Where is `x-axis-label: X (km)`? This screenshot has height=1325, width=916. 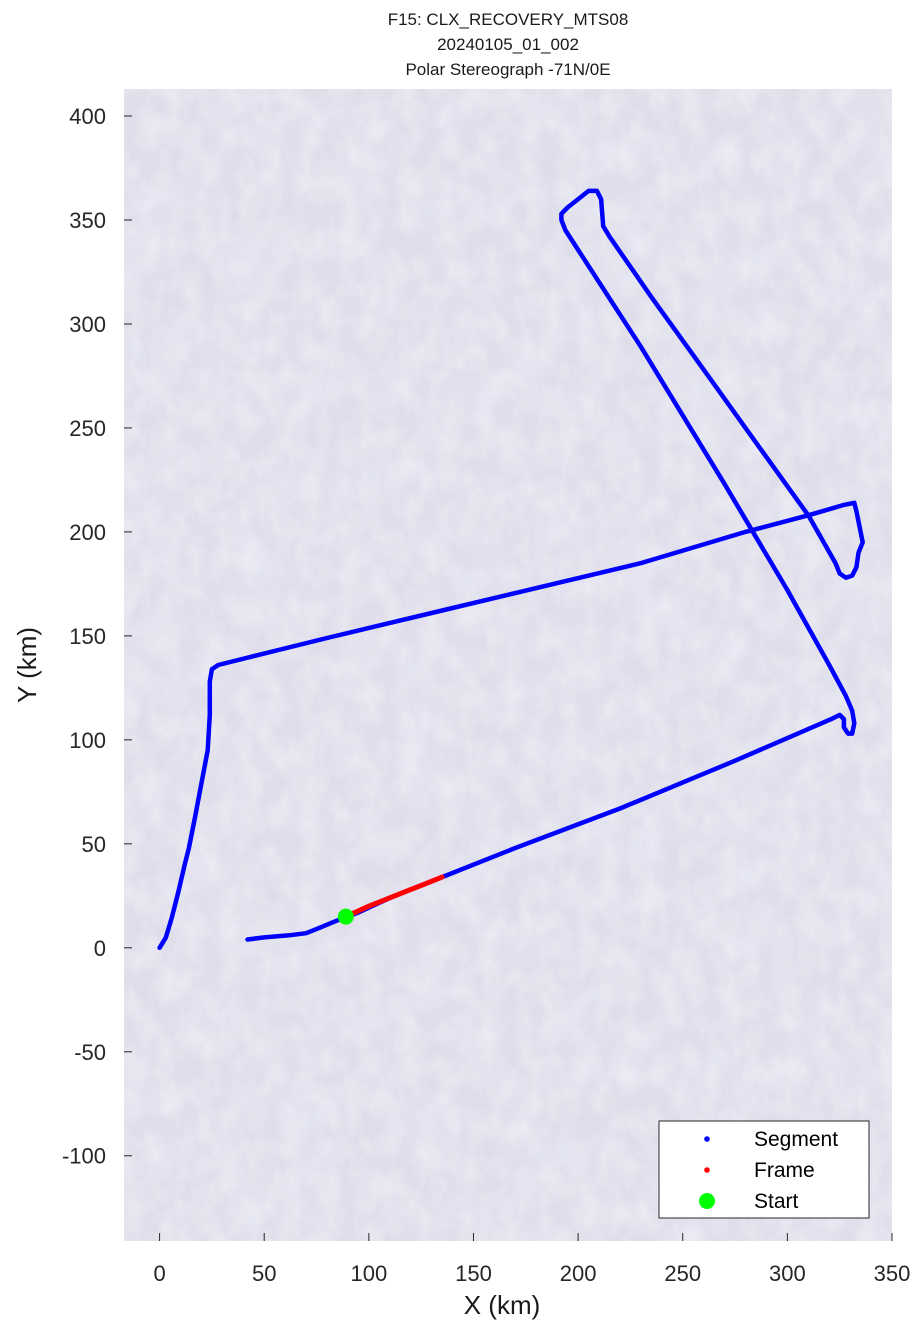 x-axis-label: X (km) is located at coordinates (502, 1305).